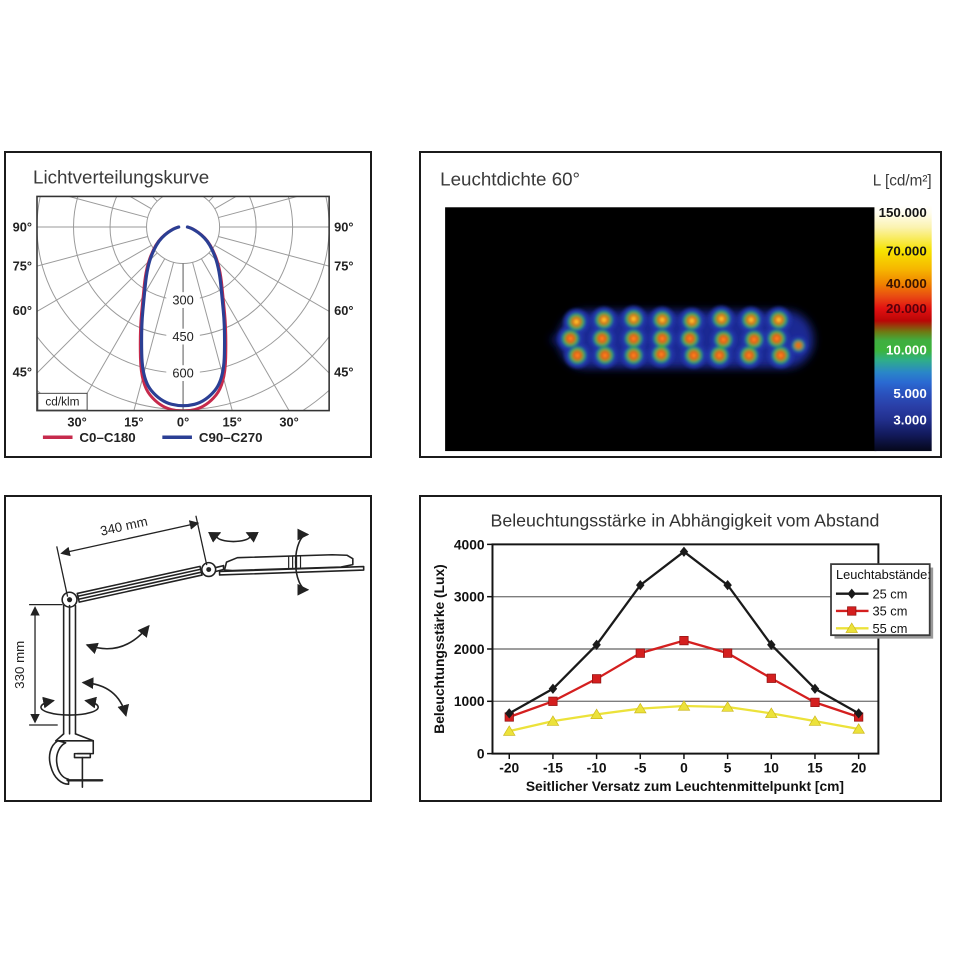  Describe the element at coordinates (46, 664) in the screenshot. I see `dim-330-extensions` at that location.